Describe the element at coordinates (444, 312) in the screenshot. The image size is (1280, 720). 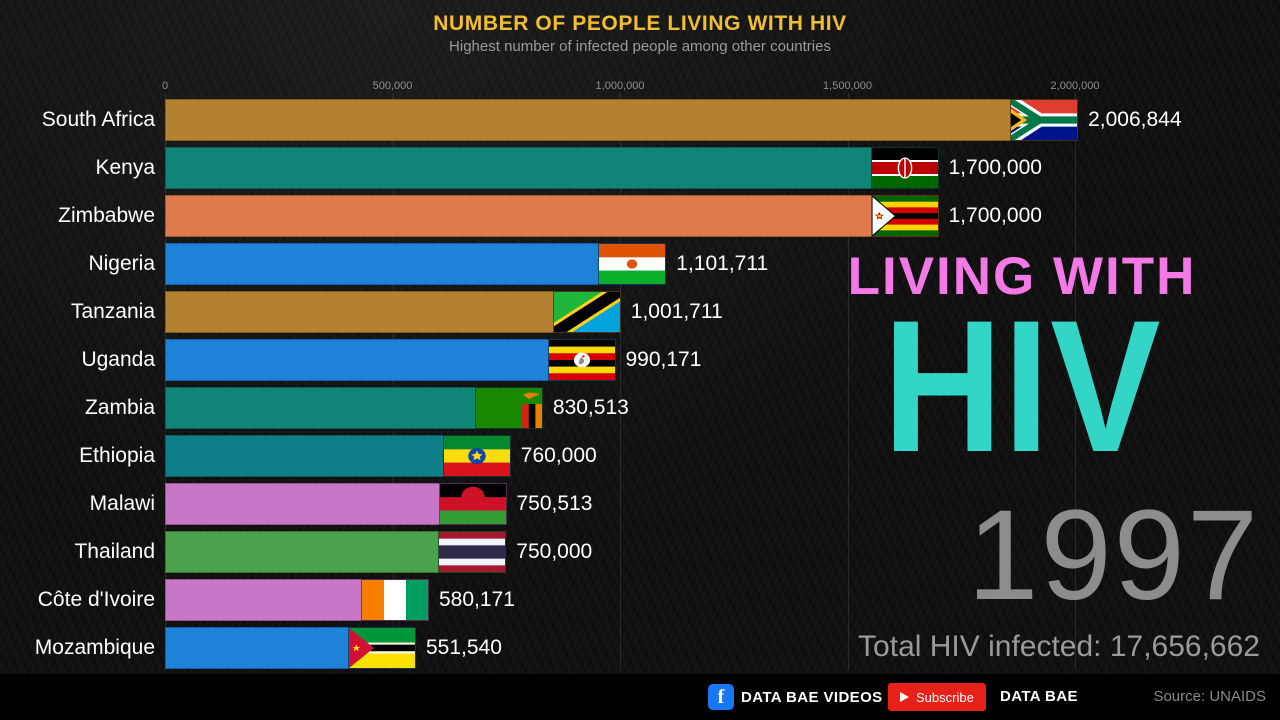
I see `value-bar: 1,001,711` at that location.